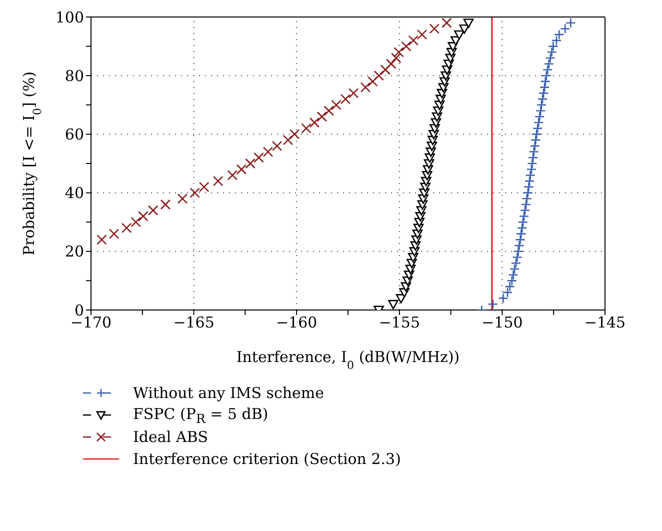  I want to click on x-tick-label: −150, so click(502, 323).